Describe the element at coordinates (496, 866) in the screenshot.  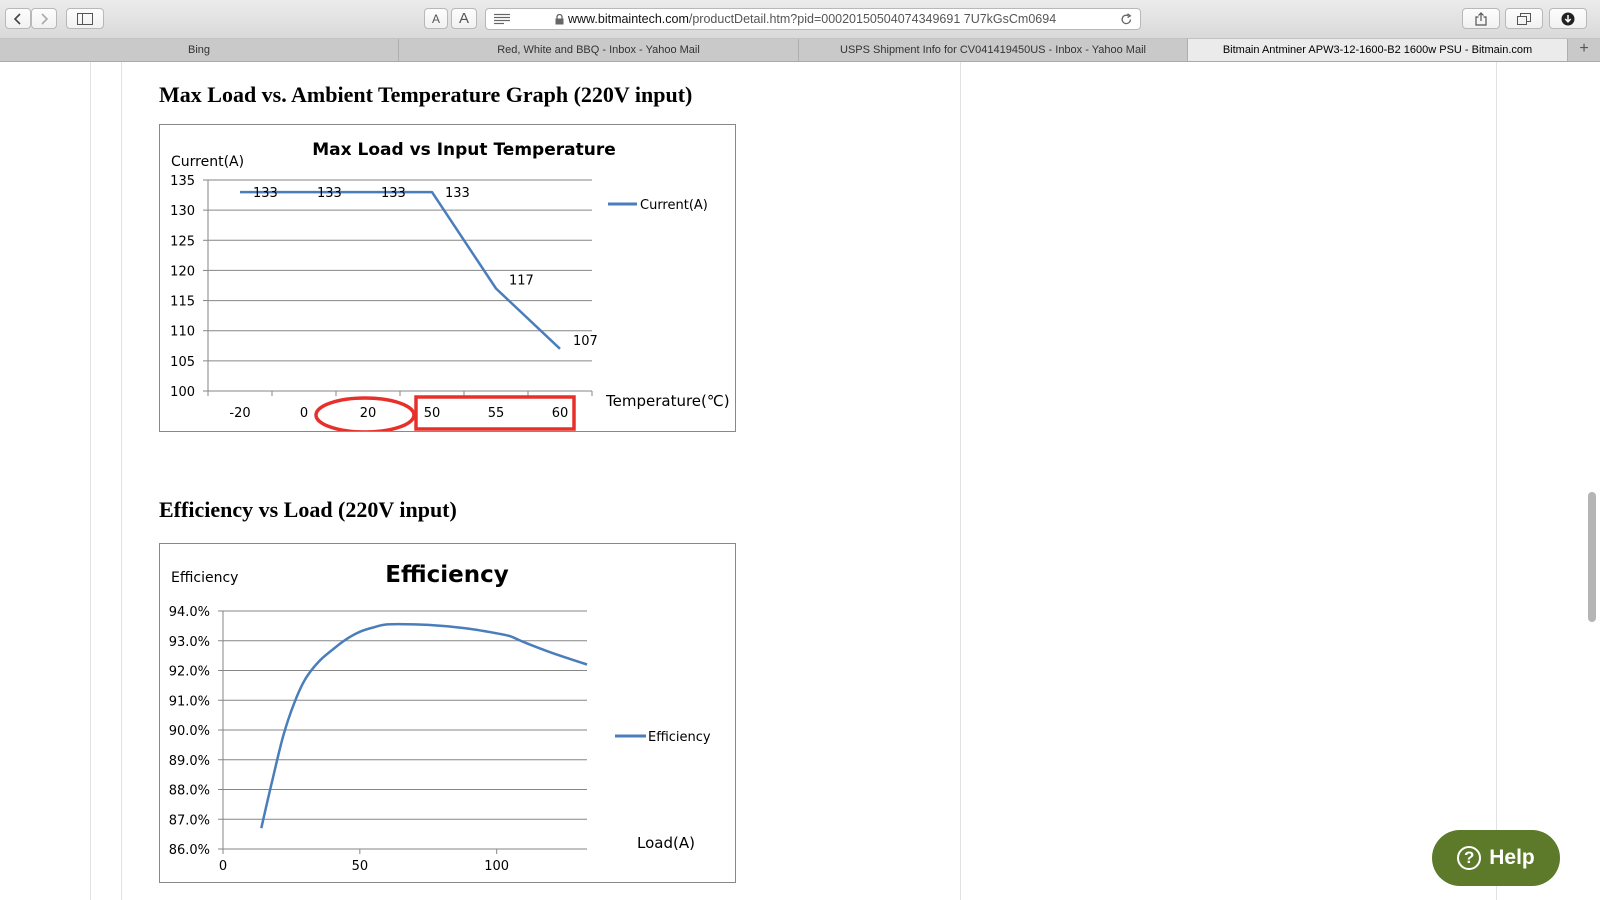
I see `x-tick-label: 100` at that location.